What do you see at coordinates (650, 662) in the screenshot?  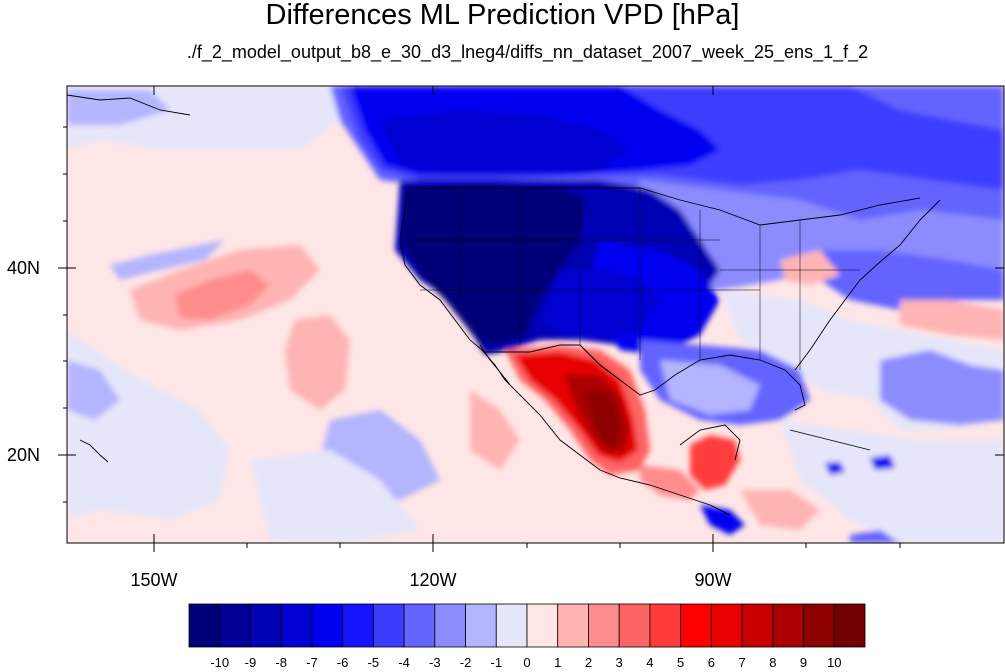 I see `colorbar-tick-label: 4` at bounding box center [650, 662].